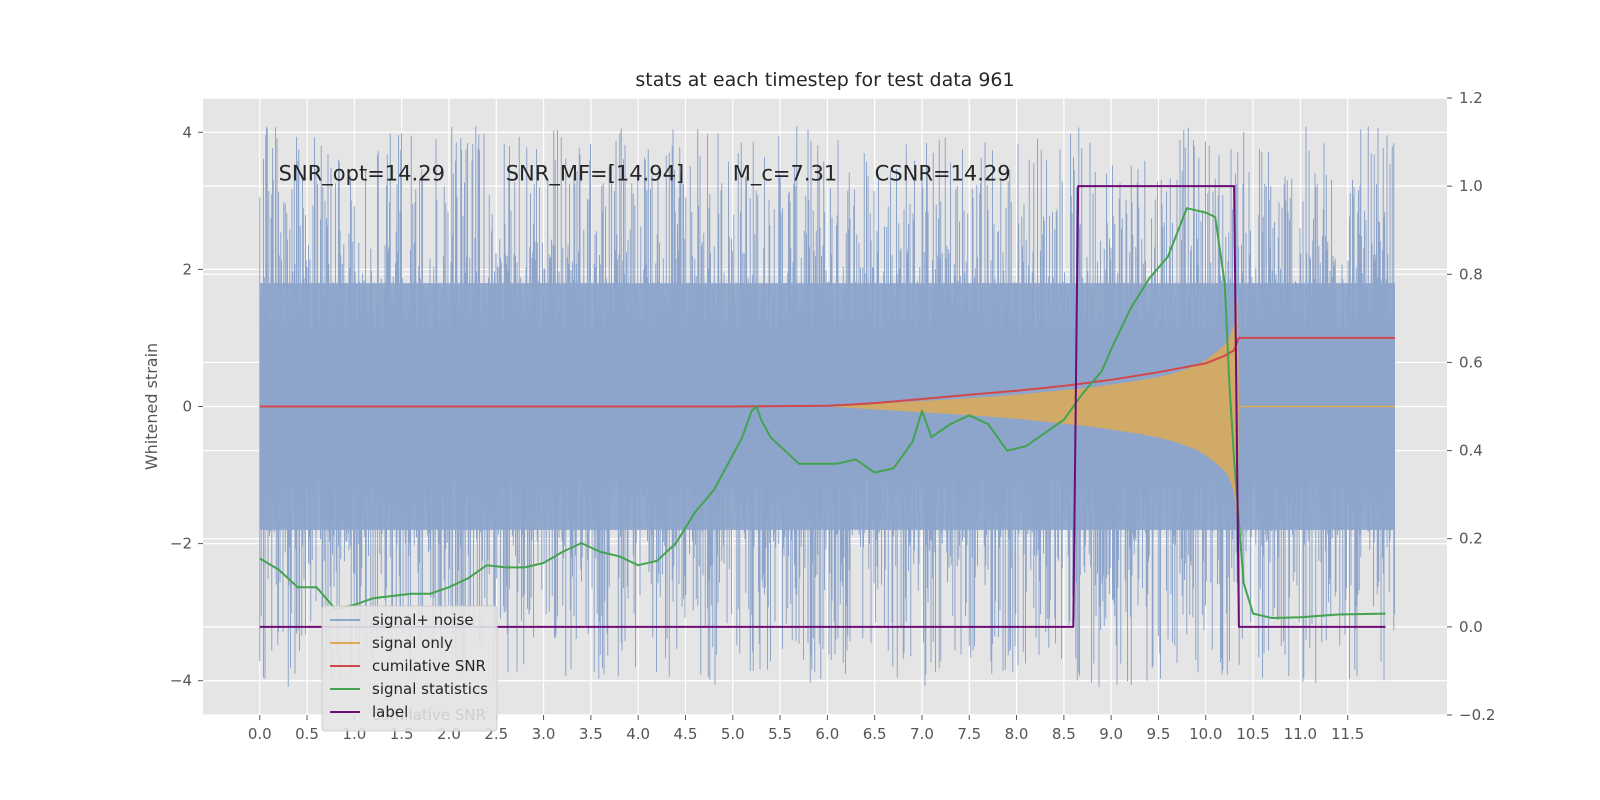 The height and width of the screenshot is (800, 1600). I want to click on y2-tick-label: 0.4, so click(1471, 451).